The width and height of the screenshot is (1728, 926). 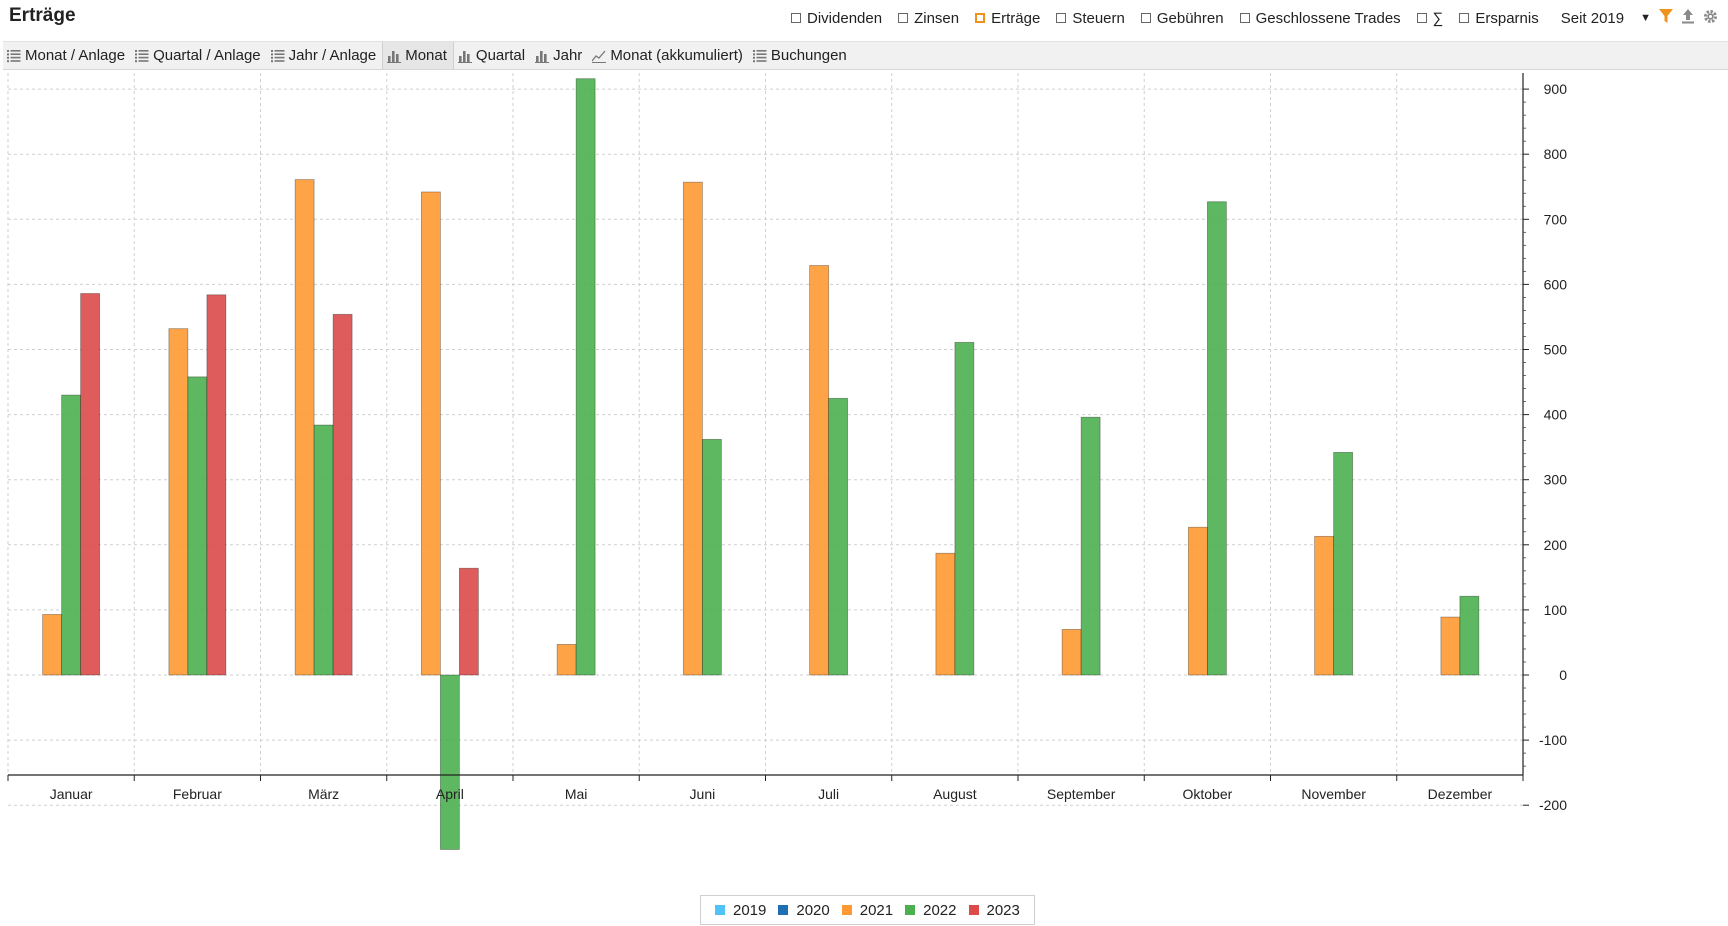 What do you see at coordinates (1688, 18) in the screenshot?
I see `export-icon` at bounding box center [1688, 18].